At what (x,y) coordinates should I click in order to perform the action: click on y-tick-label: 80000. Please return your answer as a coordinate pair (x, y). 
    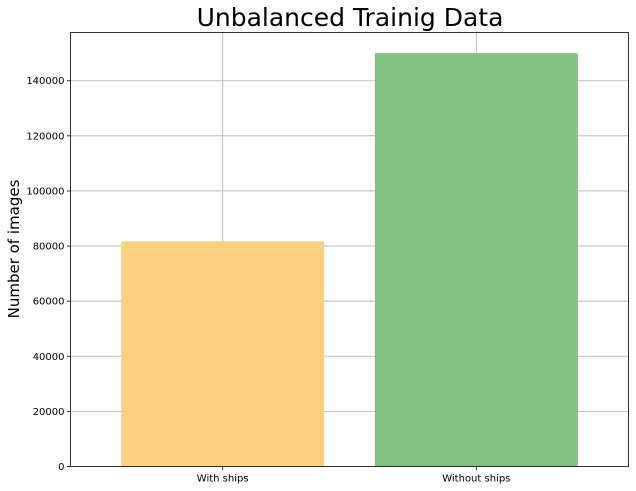
    Looking at the image, I should click on (49, 247).